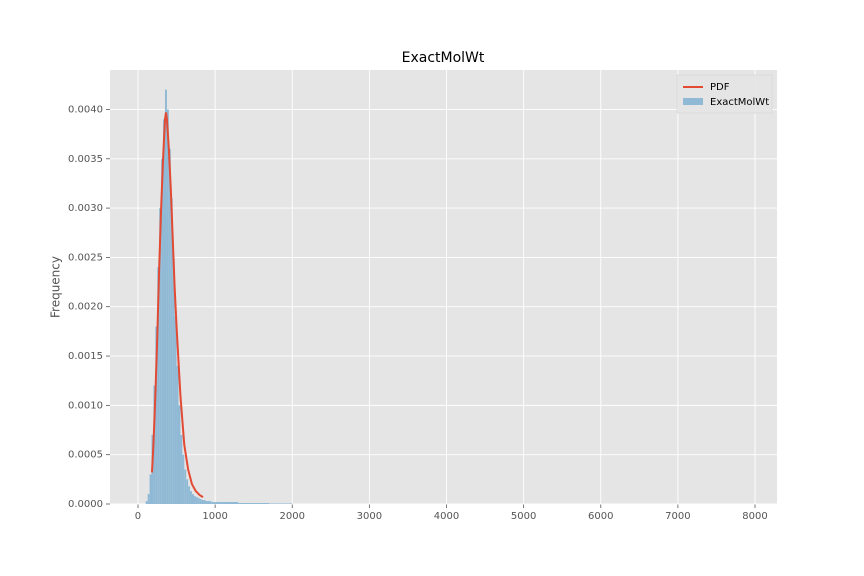 This screenshot has width=864, height=576. I want to click on x-tick-label: 8000, so click(754, 516).